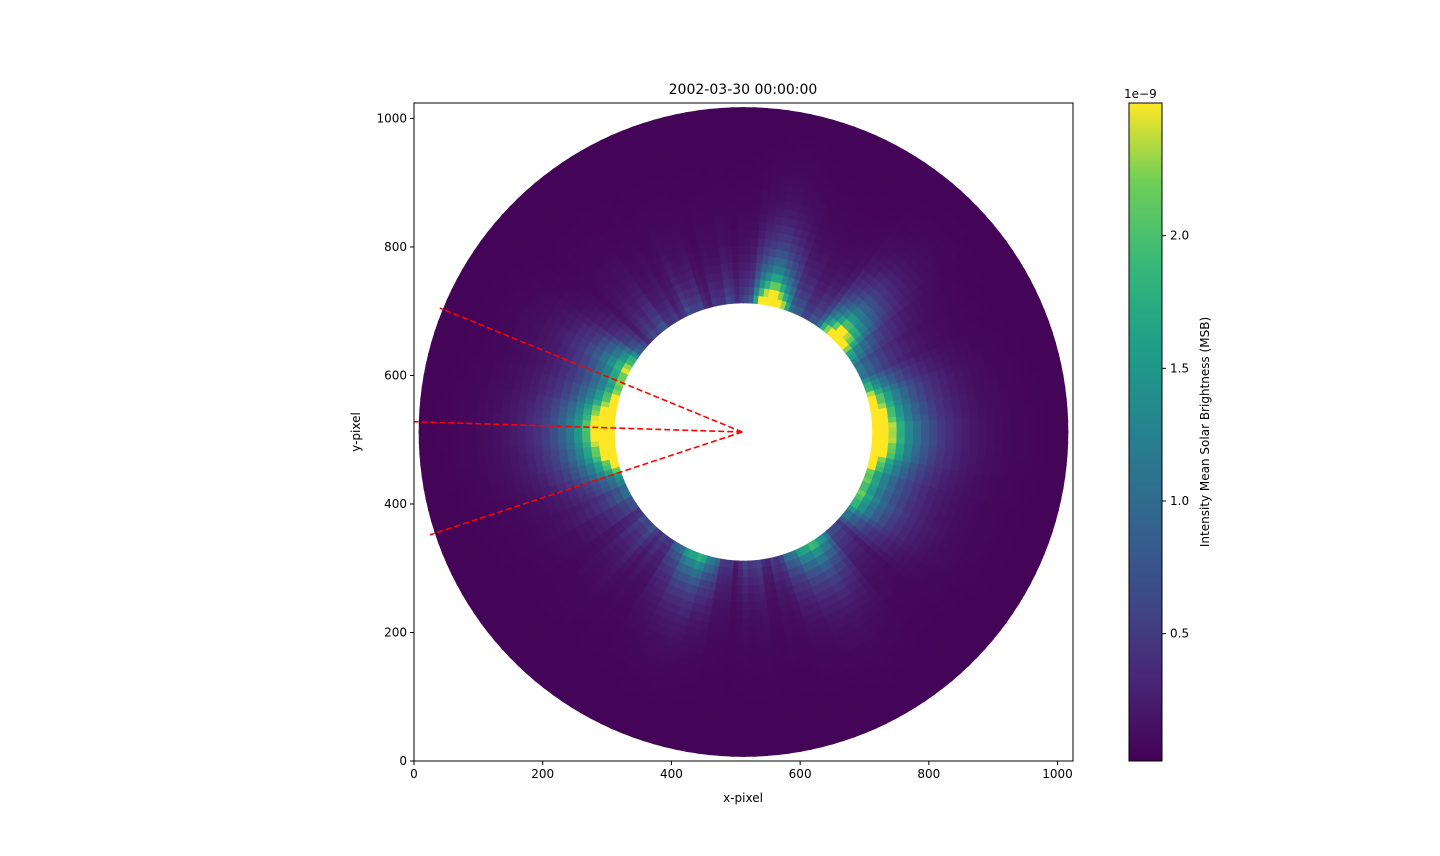  I want to click on x-tick-label: 600, so click(800, 774).